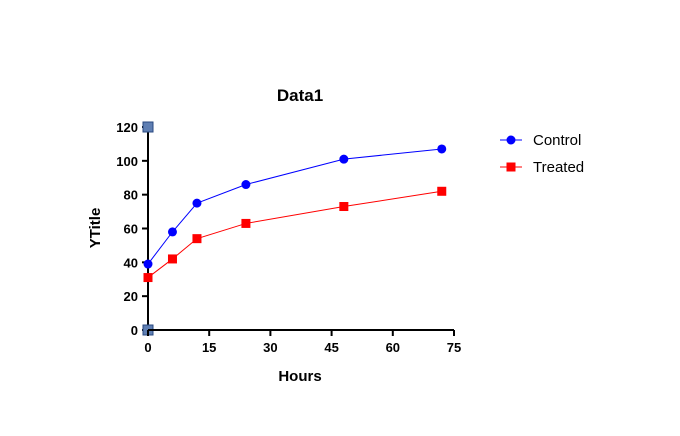  I want to click on x-tick-label: 45, so click(331, 347).